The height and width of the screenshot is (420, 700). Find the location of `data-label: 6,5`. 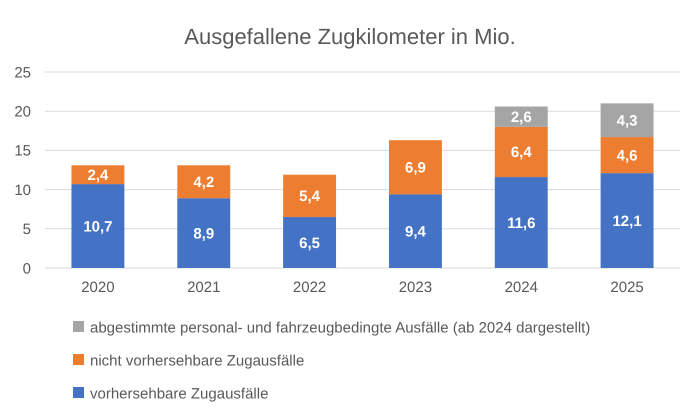

data-label: 6,5 is located at coordinates (309, 243).